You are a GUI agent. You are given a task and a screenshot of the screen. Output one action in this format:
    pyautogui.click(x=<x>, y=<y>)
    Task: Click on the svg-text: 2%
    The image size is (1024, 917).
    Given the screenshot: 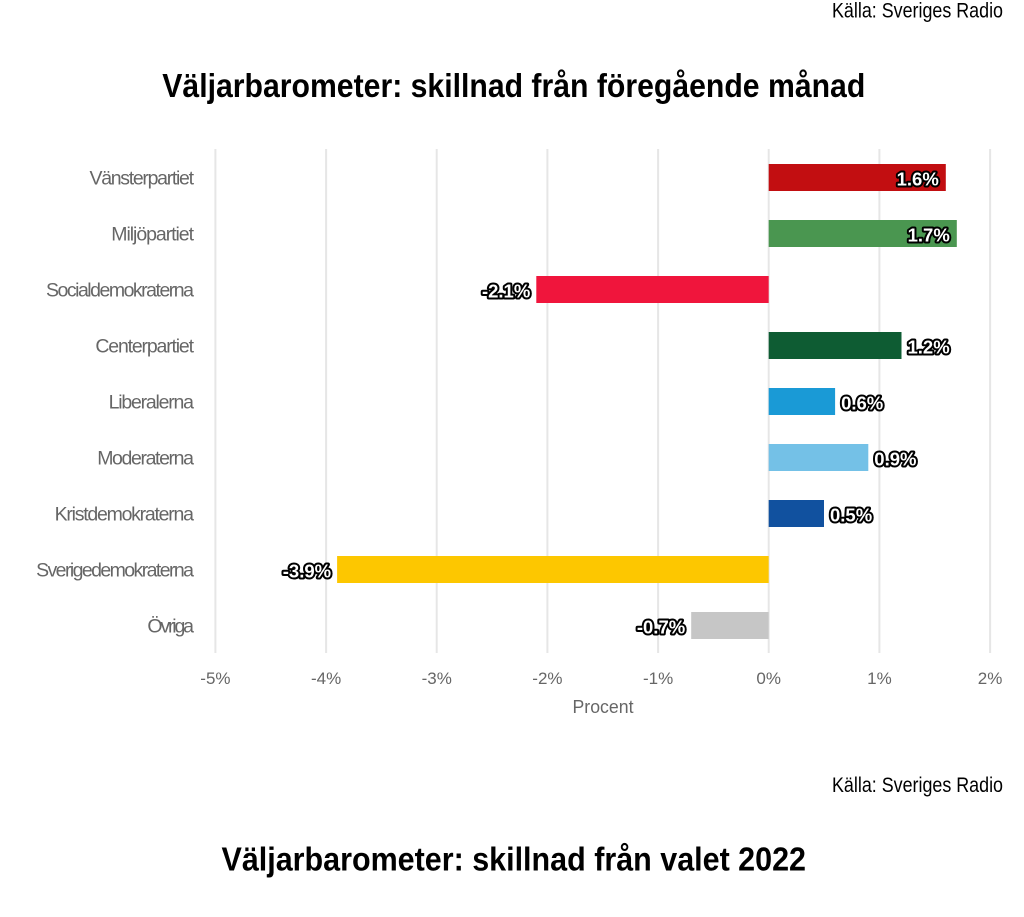 What is the action you would take?
    pyautogui.click(x=990, y=678)
    